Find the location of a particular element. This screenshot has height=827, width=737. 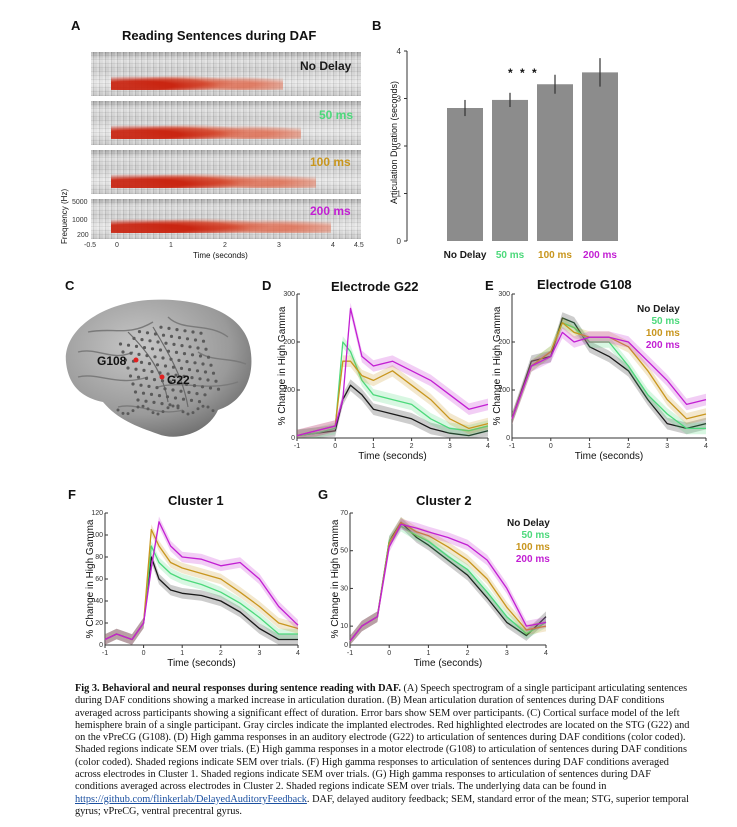

legend-200ms: 200 ms is located at coordinates (662, 345).